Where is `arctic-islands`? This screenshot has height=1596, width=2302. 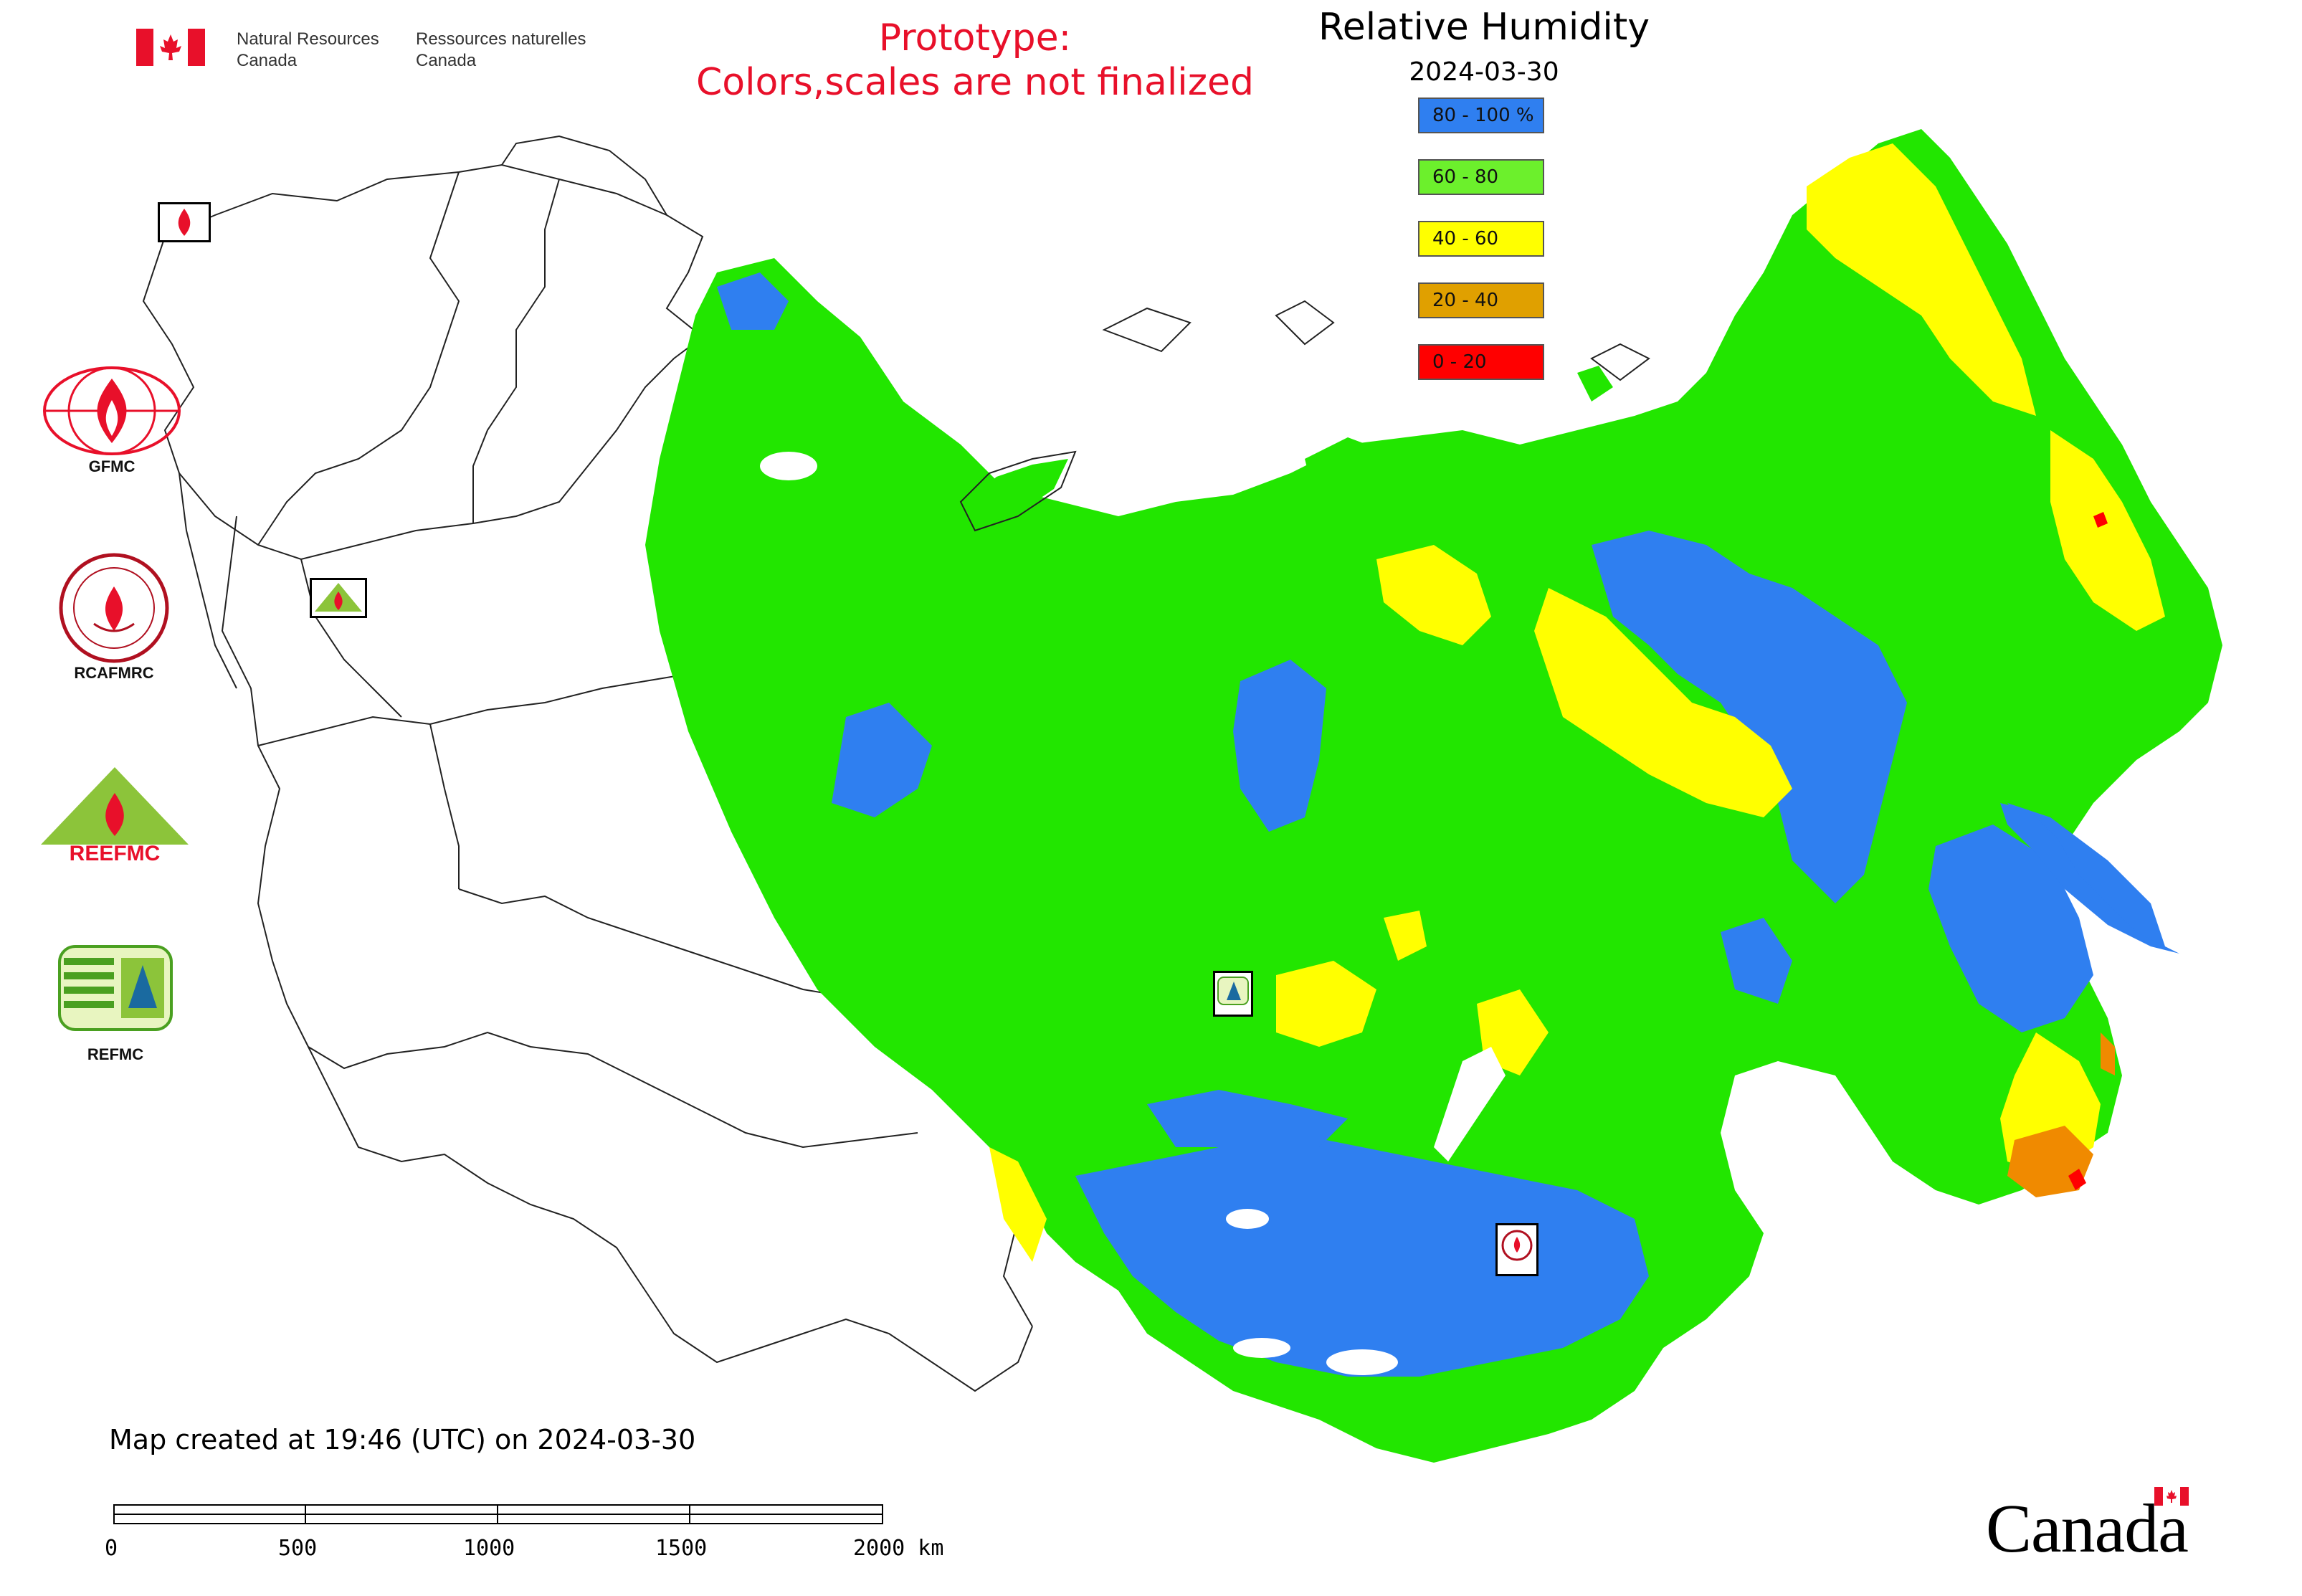 arctic-islands is located at coordinates (1304, 416).